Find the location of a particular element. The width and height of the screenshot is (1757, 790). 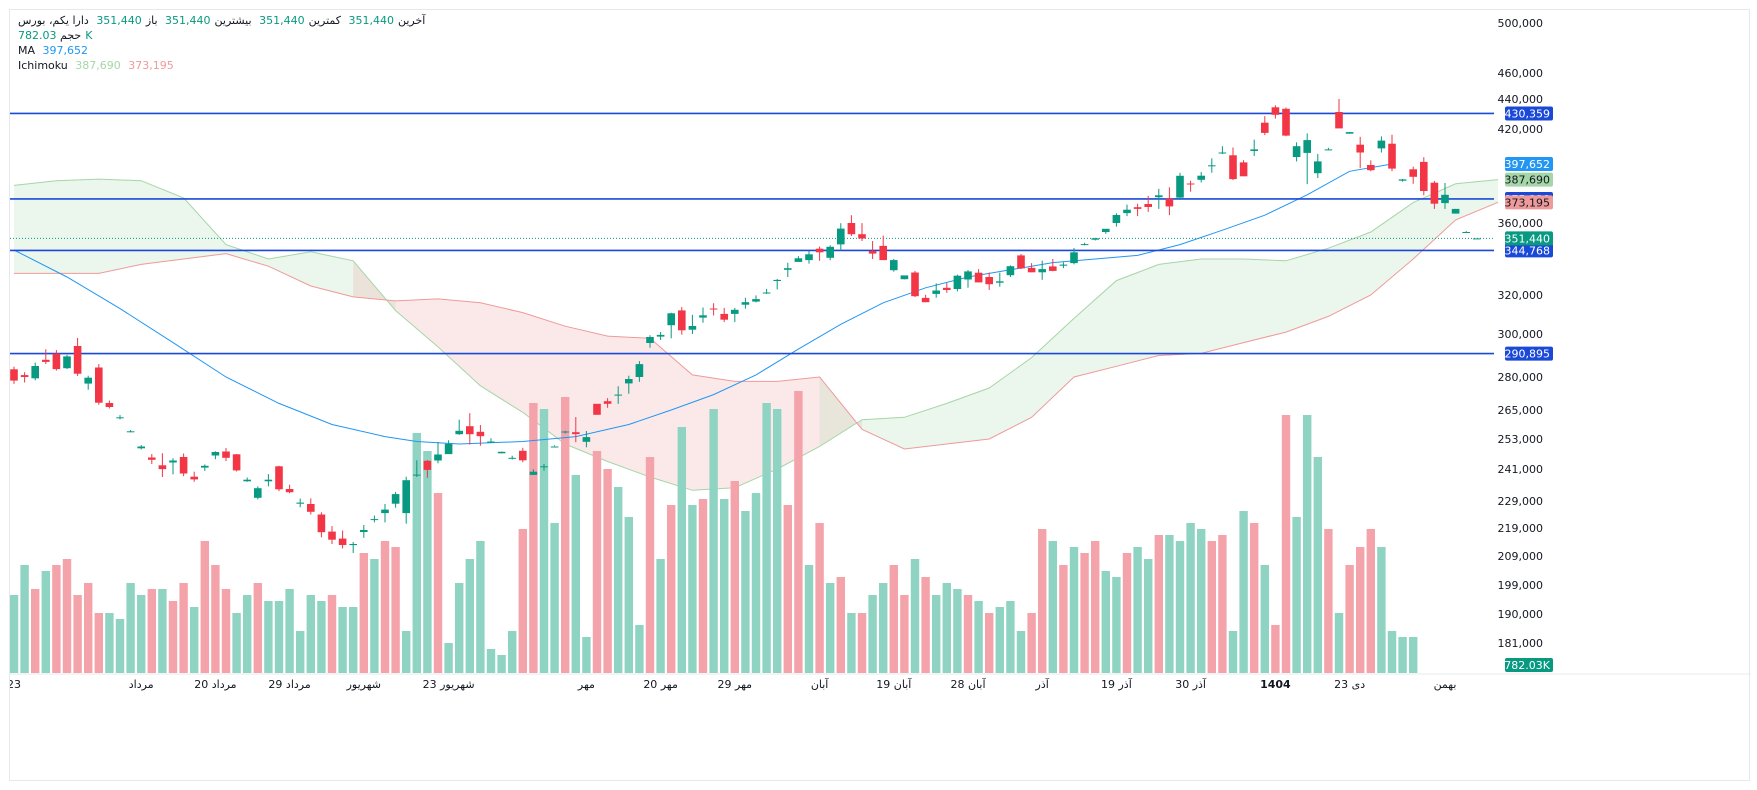

legend-ichimoku-label: Ichimoku is located at coordinates (43, 65).